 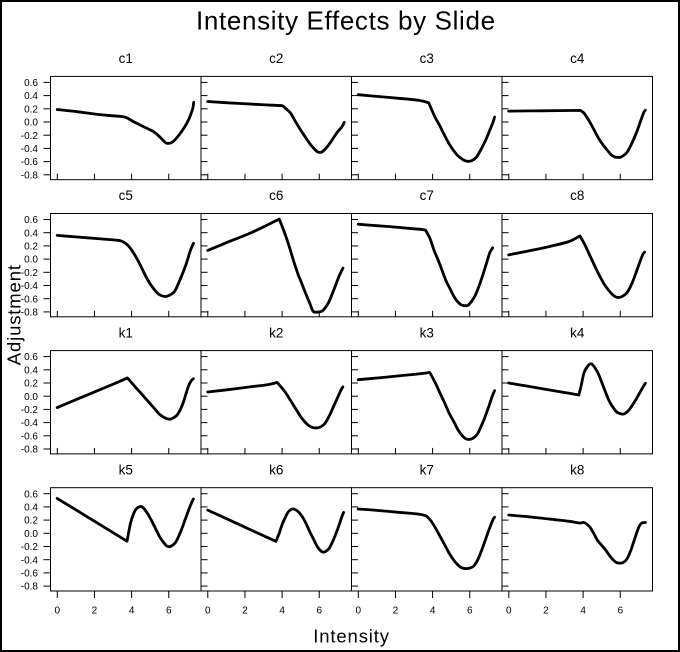 What do you see at coordinates (577, 58) in the screenshot?
I see `svg-text: c4` at bounding box center [577, 58].